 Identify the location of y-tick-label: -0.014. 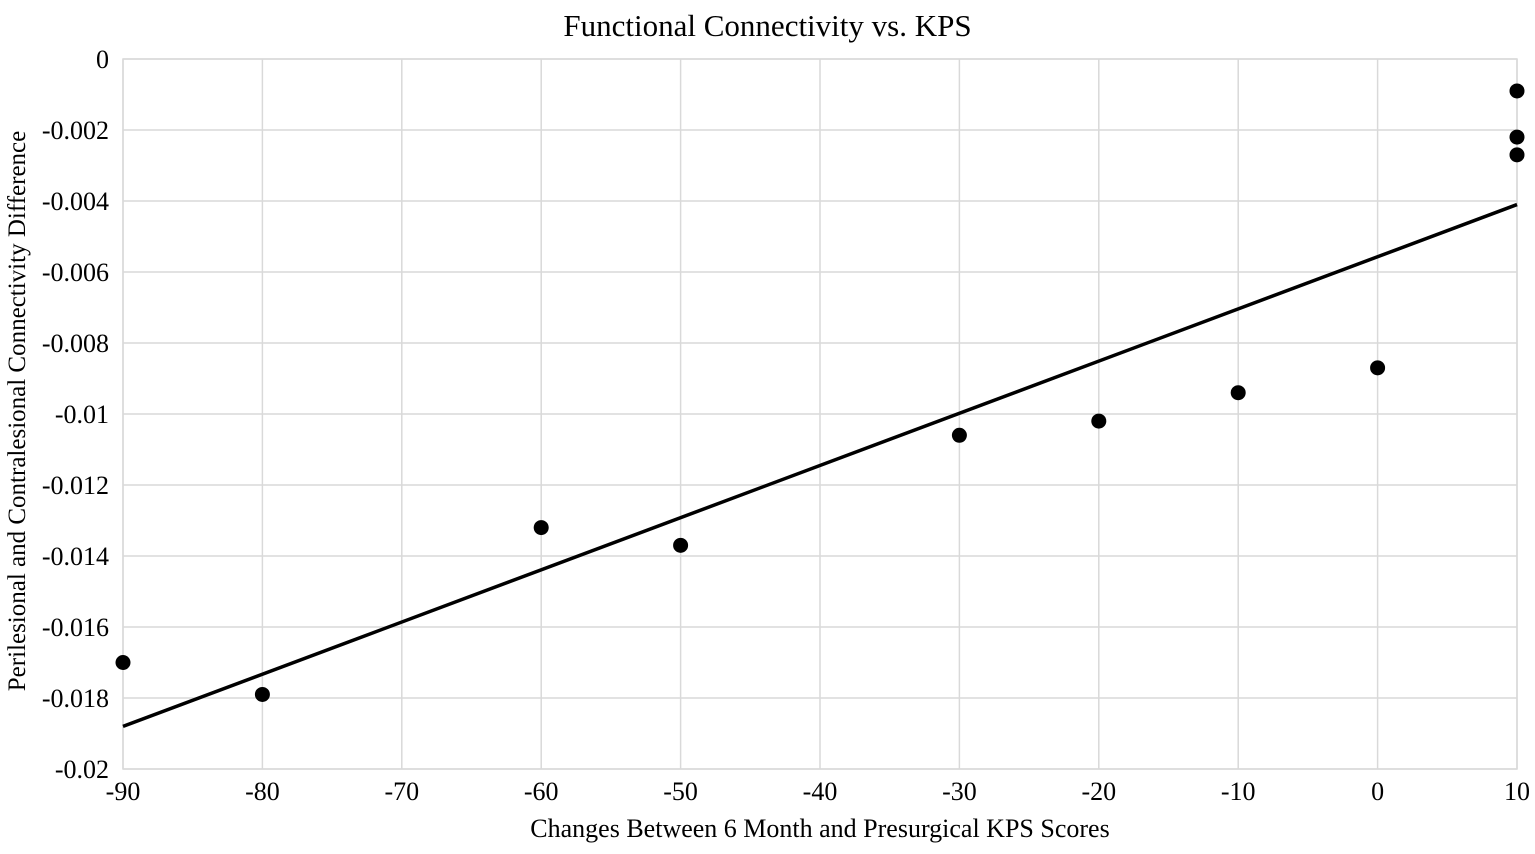
(75, 556).